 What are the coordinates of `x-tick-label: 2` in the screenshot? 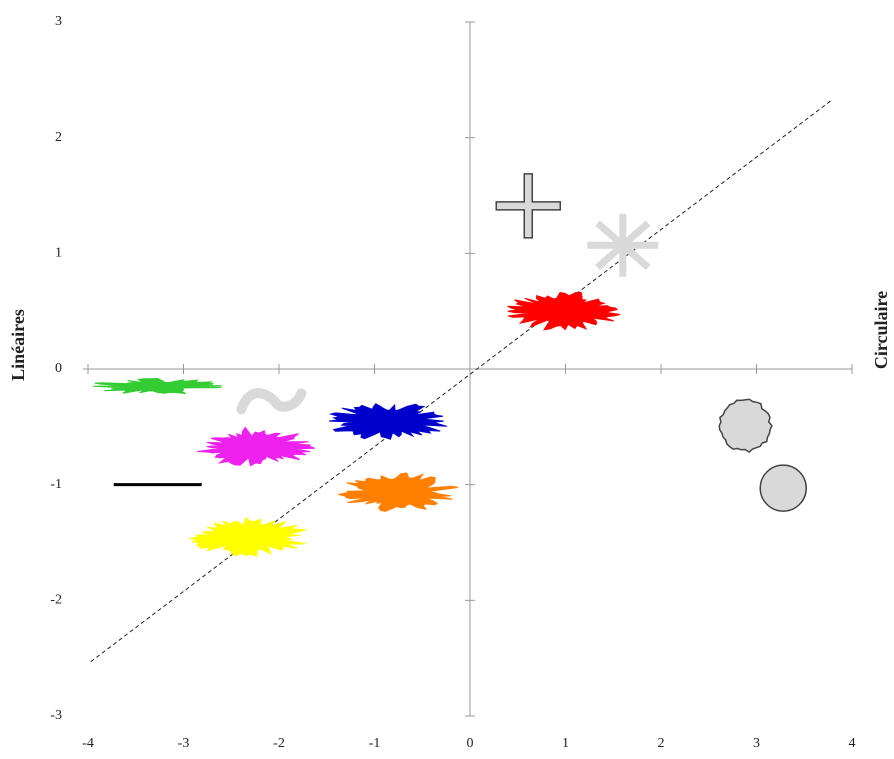 It's located at (661, 743).